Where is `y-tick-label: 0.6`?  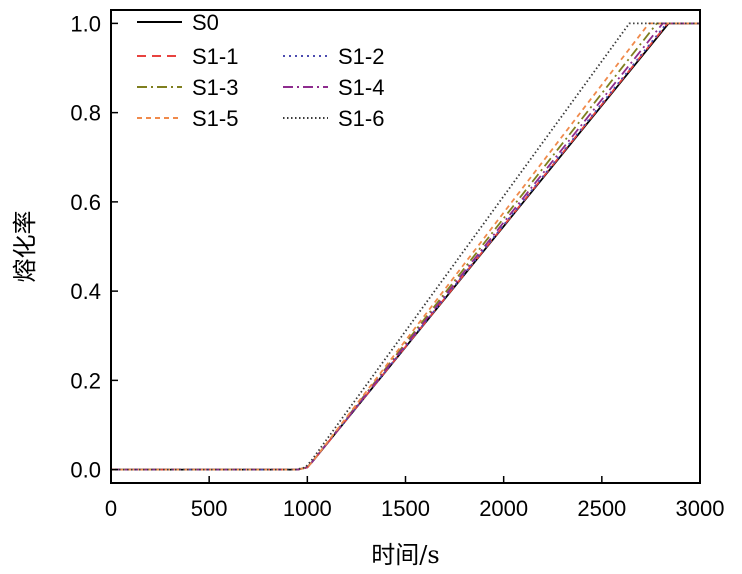
y-tick-label: 0.6 is located at coordinates (85, 202).